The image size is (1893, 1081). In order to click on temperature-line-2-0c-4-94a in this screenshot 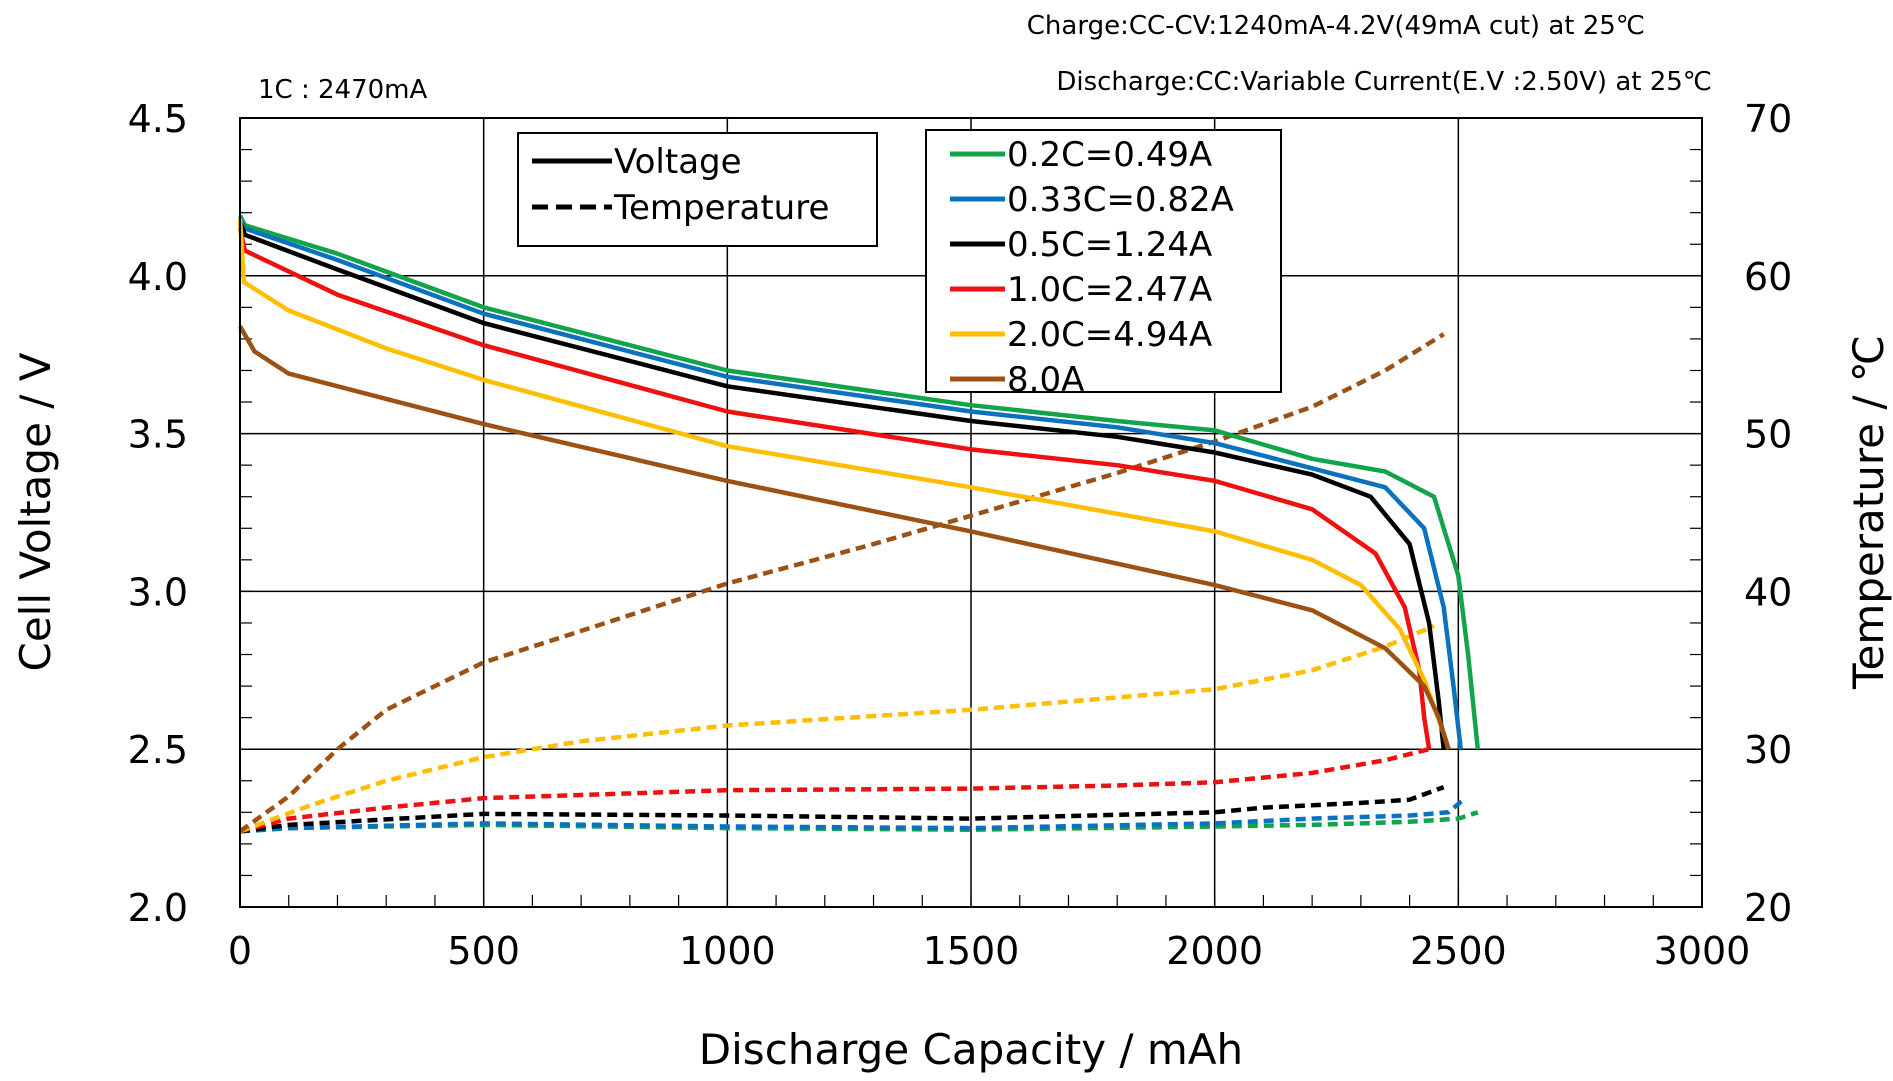, I will do `click(837, 729)`.